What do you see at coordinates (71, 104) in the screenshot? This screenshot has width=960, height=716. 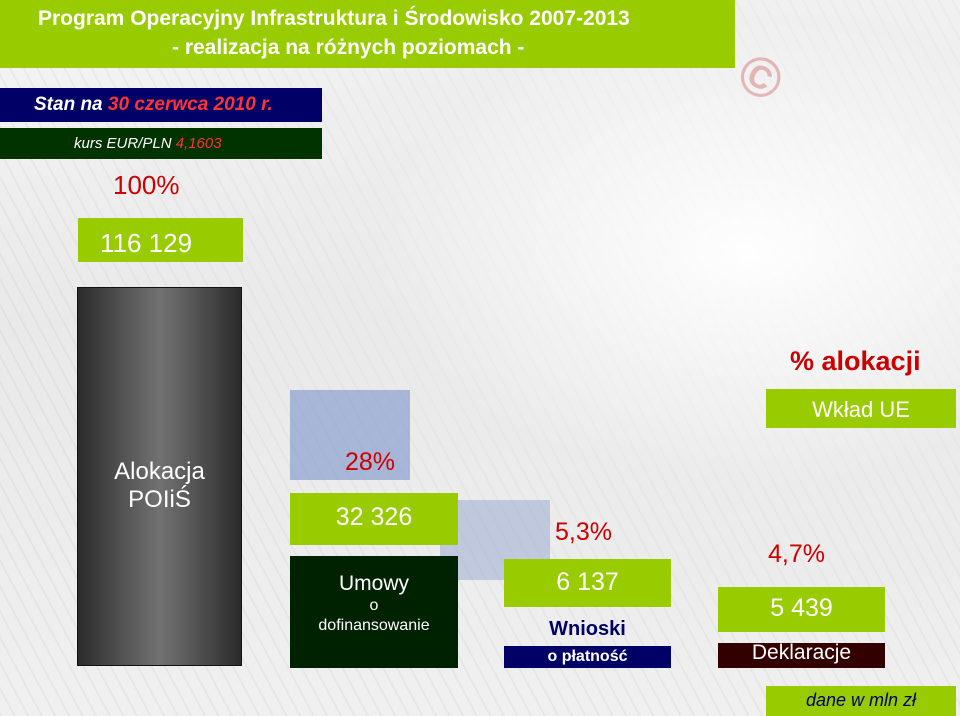 I see `status-prefix: Stan na` at bounding box center [71, 104].